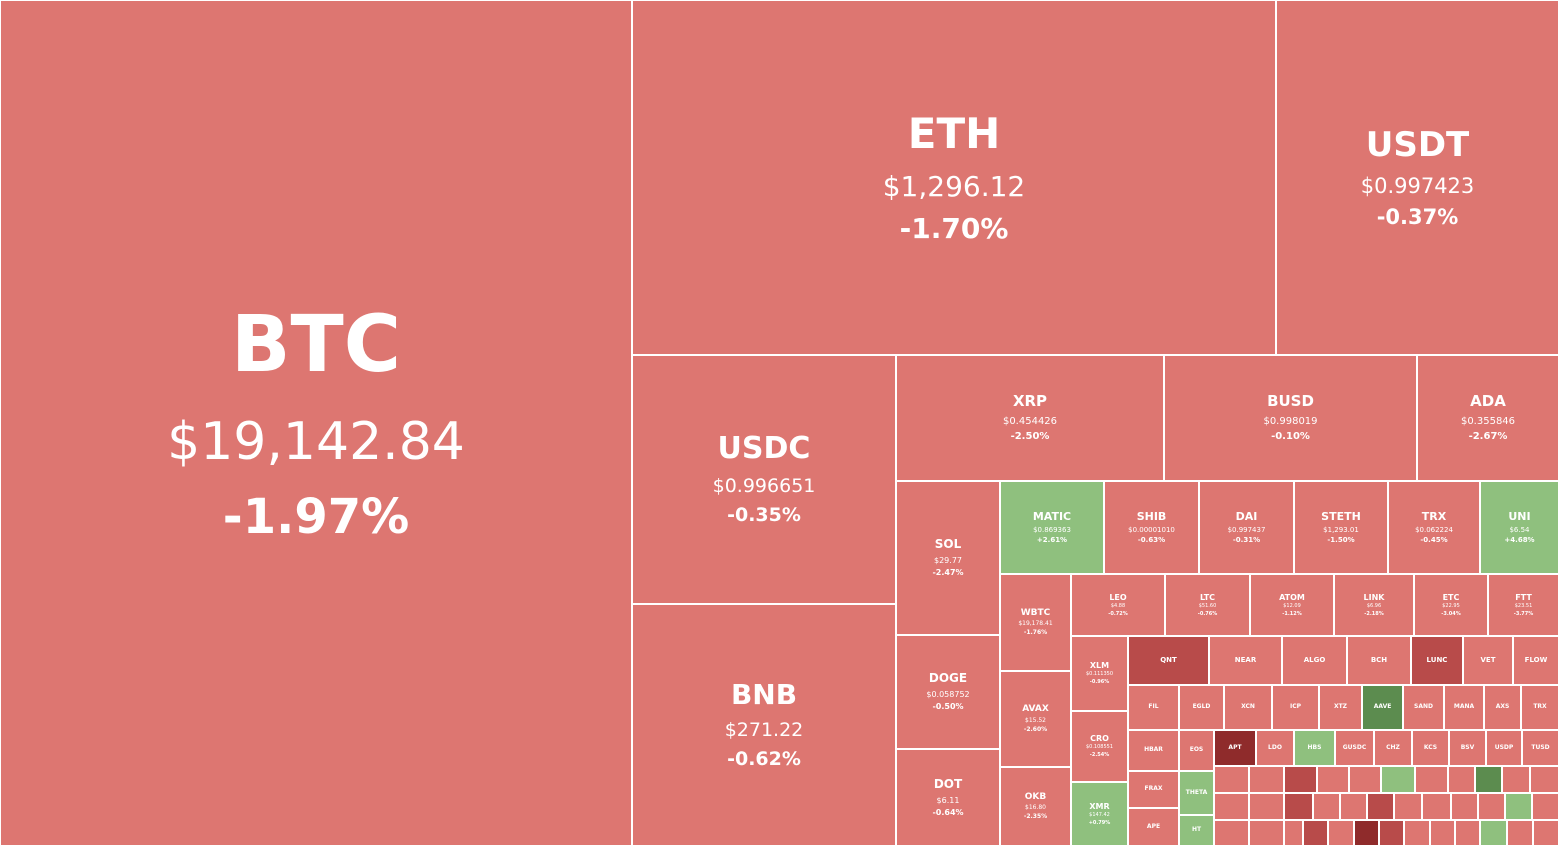 The image size is (1561, 846). I want to click on tile-ftt: FTT $23.51 -3.77%, so click(1523, 605).